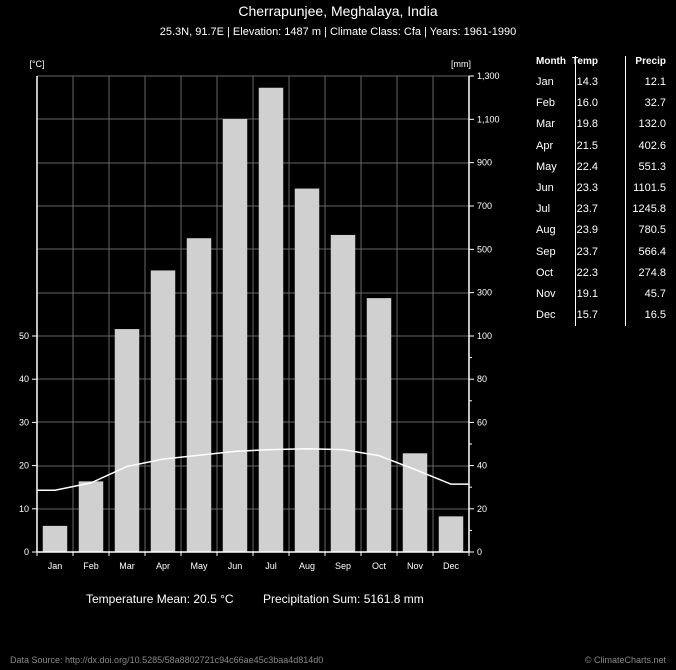 The height and width of the screenshot is (670, 676). What do you see at coordinates (451, 566) in the screenshot?
I see `x-tick-label: Dec` at bounding box center [451, 566].